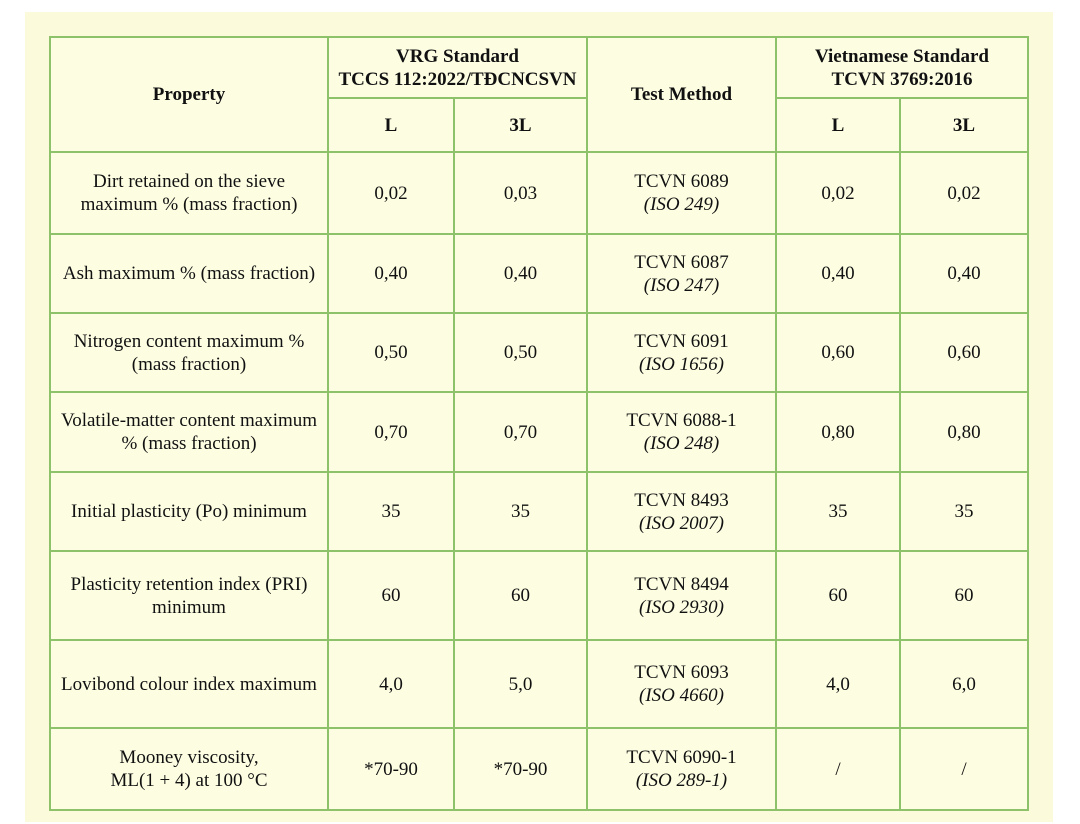 The image size is (1080, 824). Describe the element at coordinates (681, 204) in the screenshot. I see `iso-reference: (ISO 249)` at that location.